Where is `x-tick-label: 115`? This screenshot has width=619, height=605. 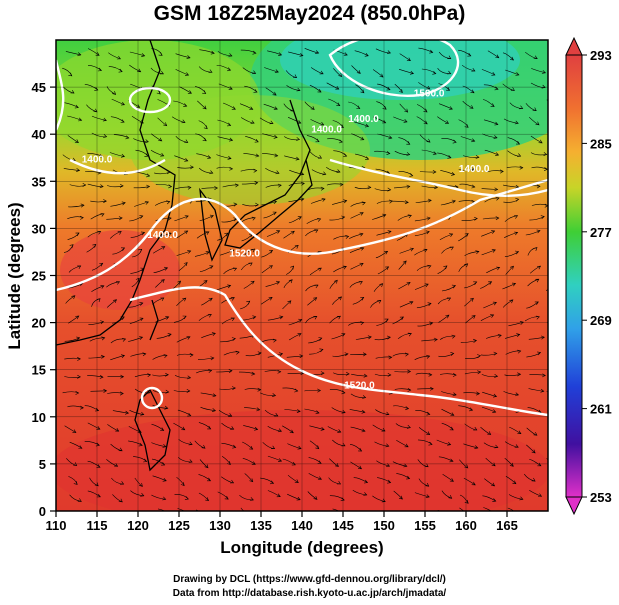 x-tick-label: 115 is located at coordinates (97, 525).